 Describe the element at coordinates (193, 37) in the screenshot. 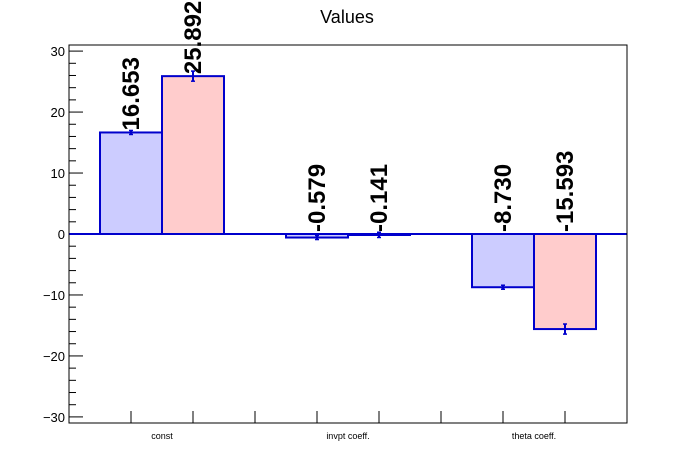

I see `value-label: 25.892` at that location.